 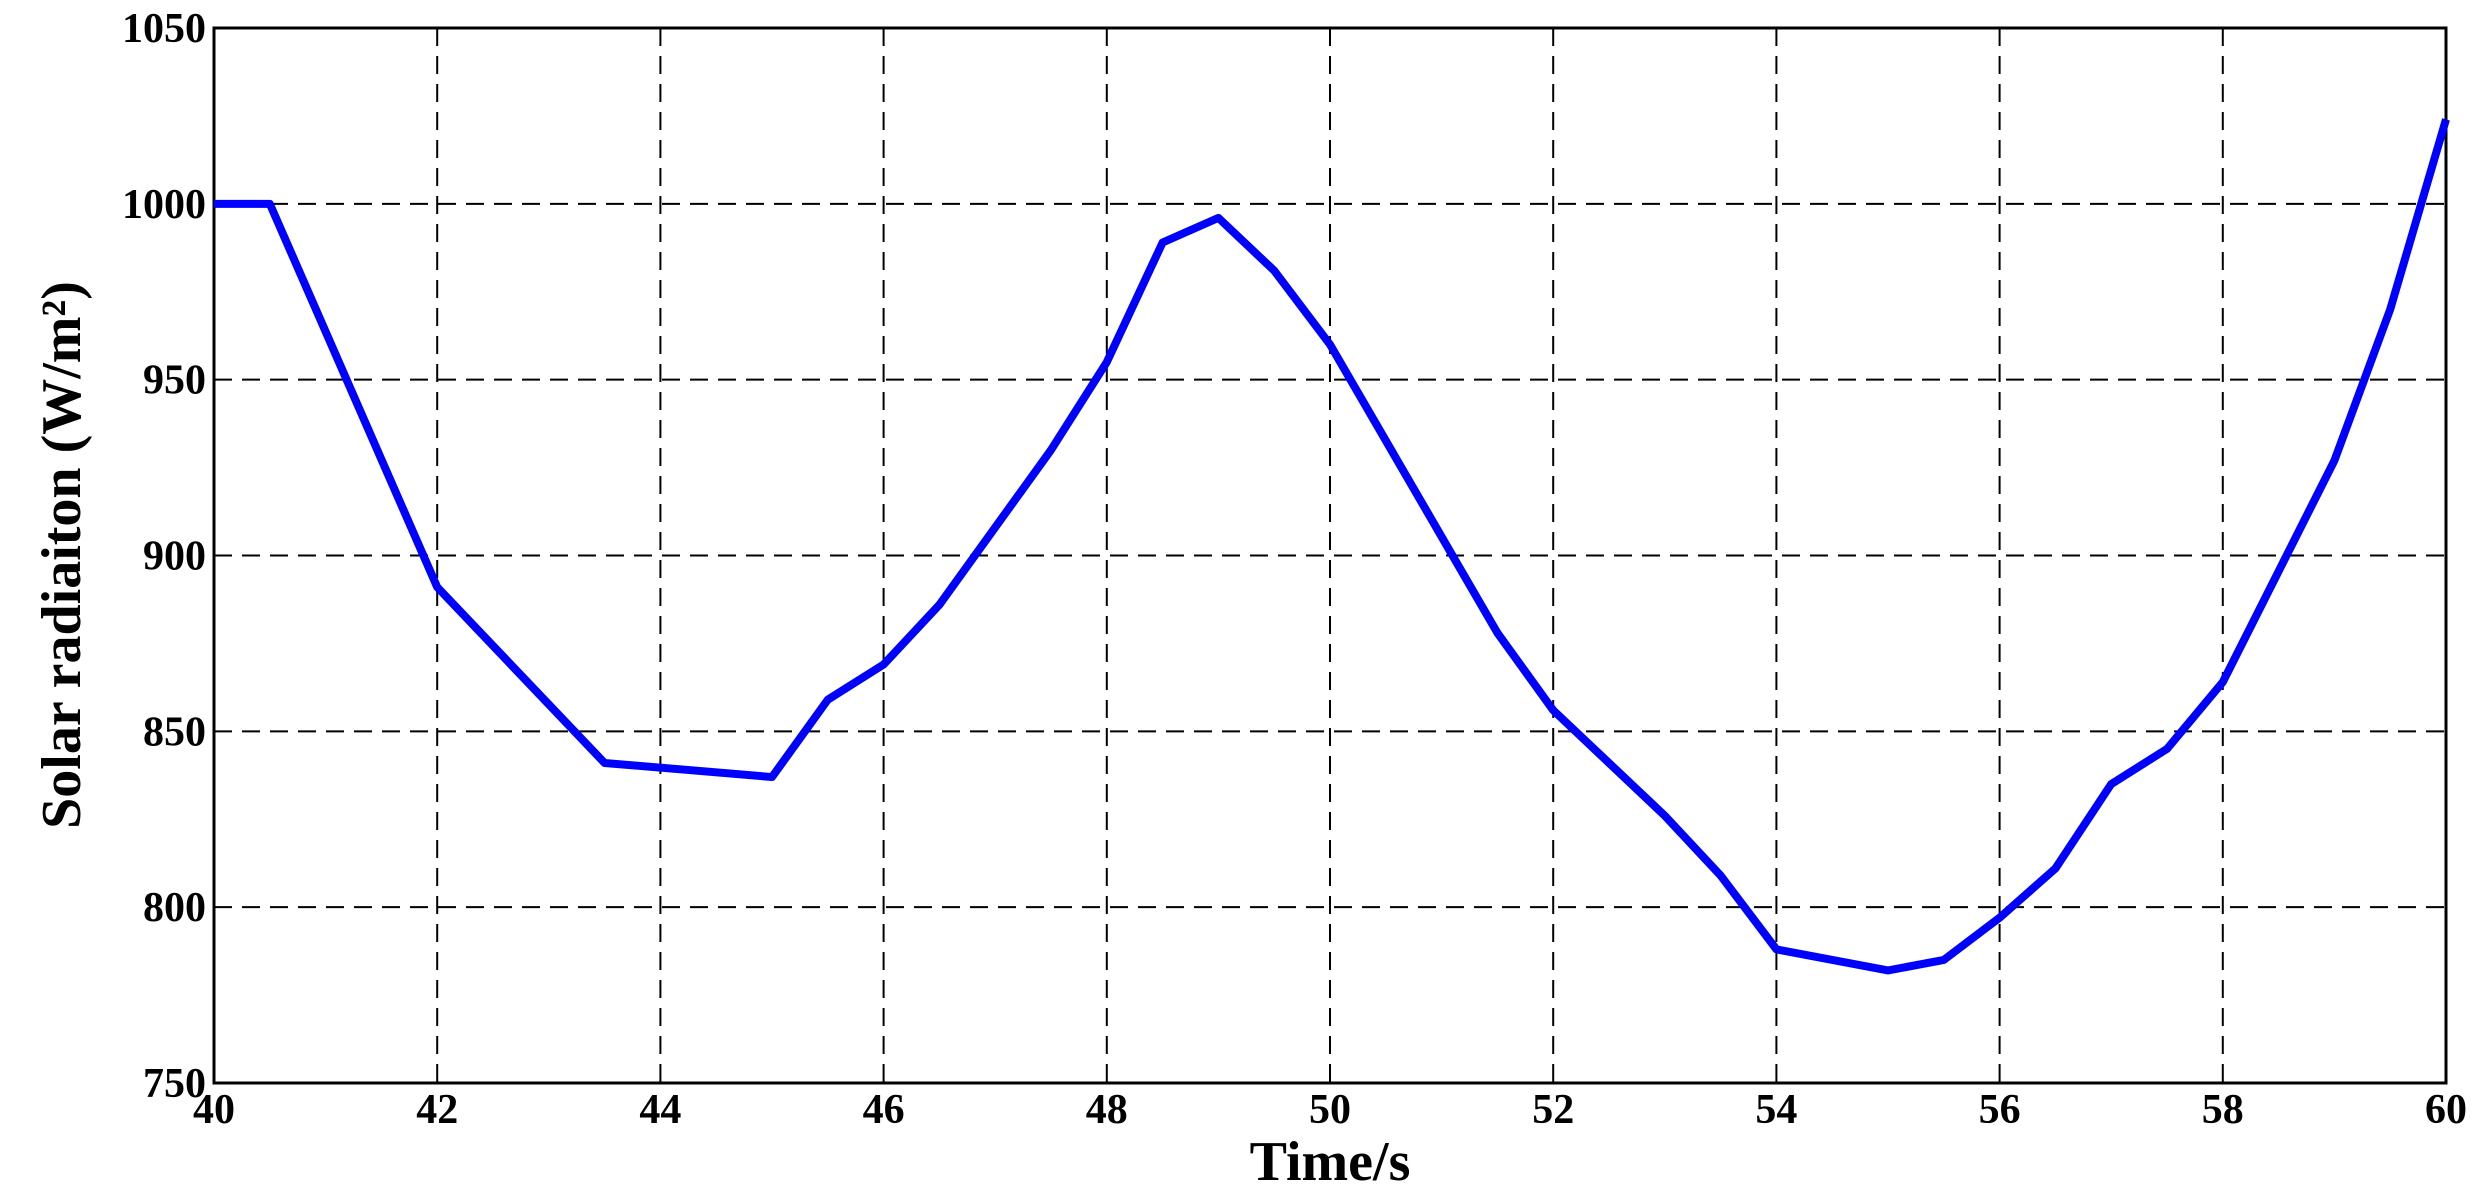 I want to click on x-tick-label: 50, so click(x=1330, y=1110).